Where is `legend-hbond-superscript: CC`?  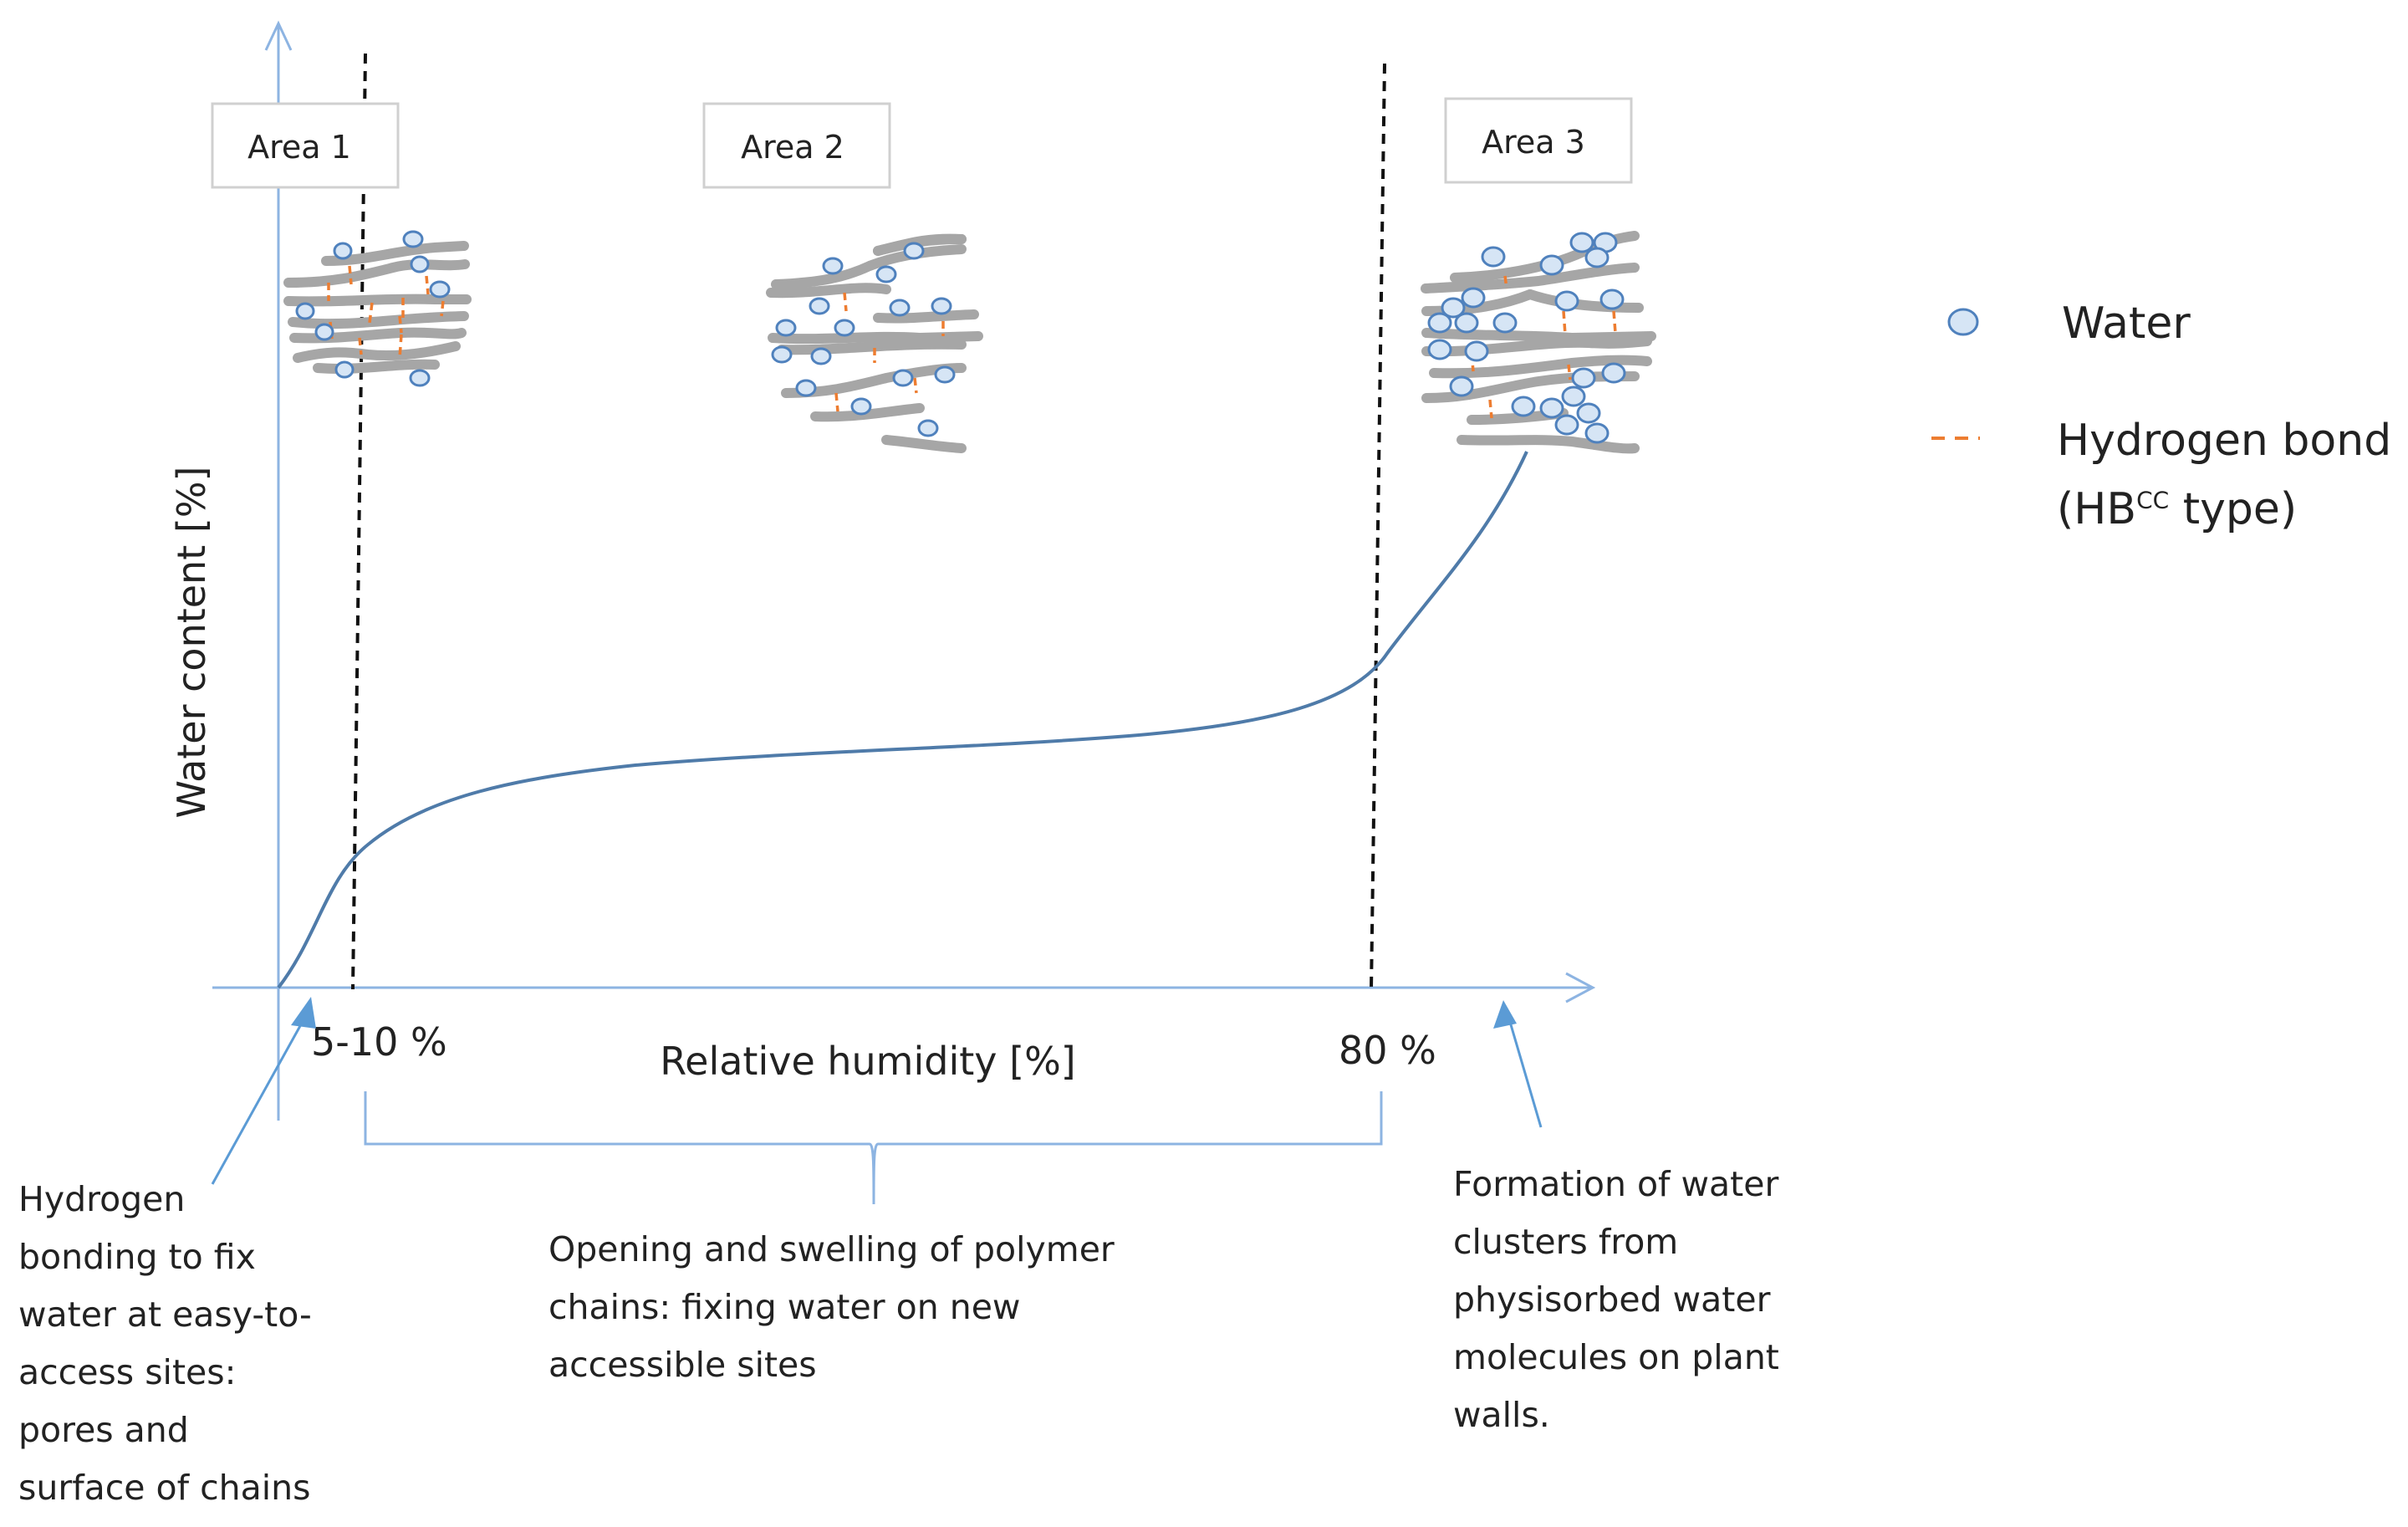
legend-hbond-superscript: CC is located at coordinates (2153, 500).